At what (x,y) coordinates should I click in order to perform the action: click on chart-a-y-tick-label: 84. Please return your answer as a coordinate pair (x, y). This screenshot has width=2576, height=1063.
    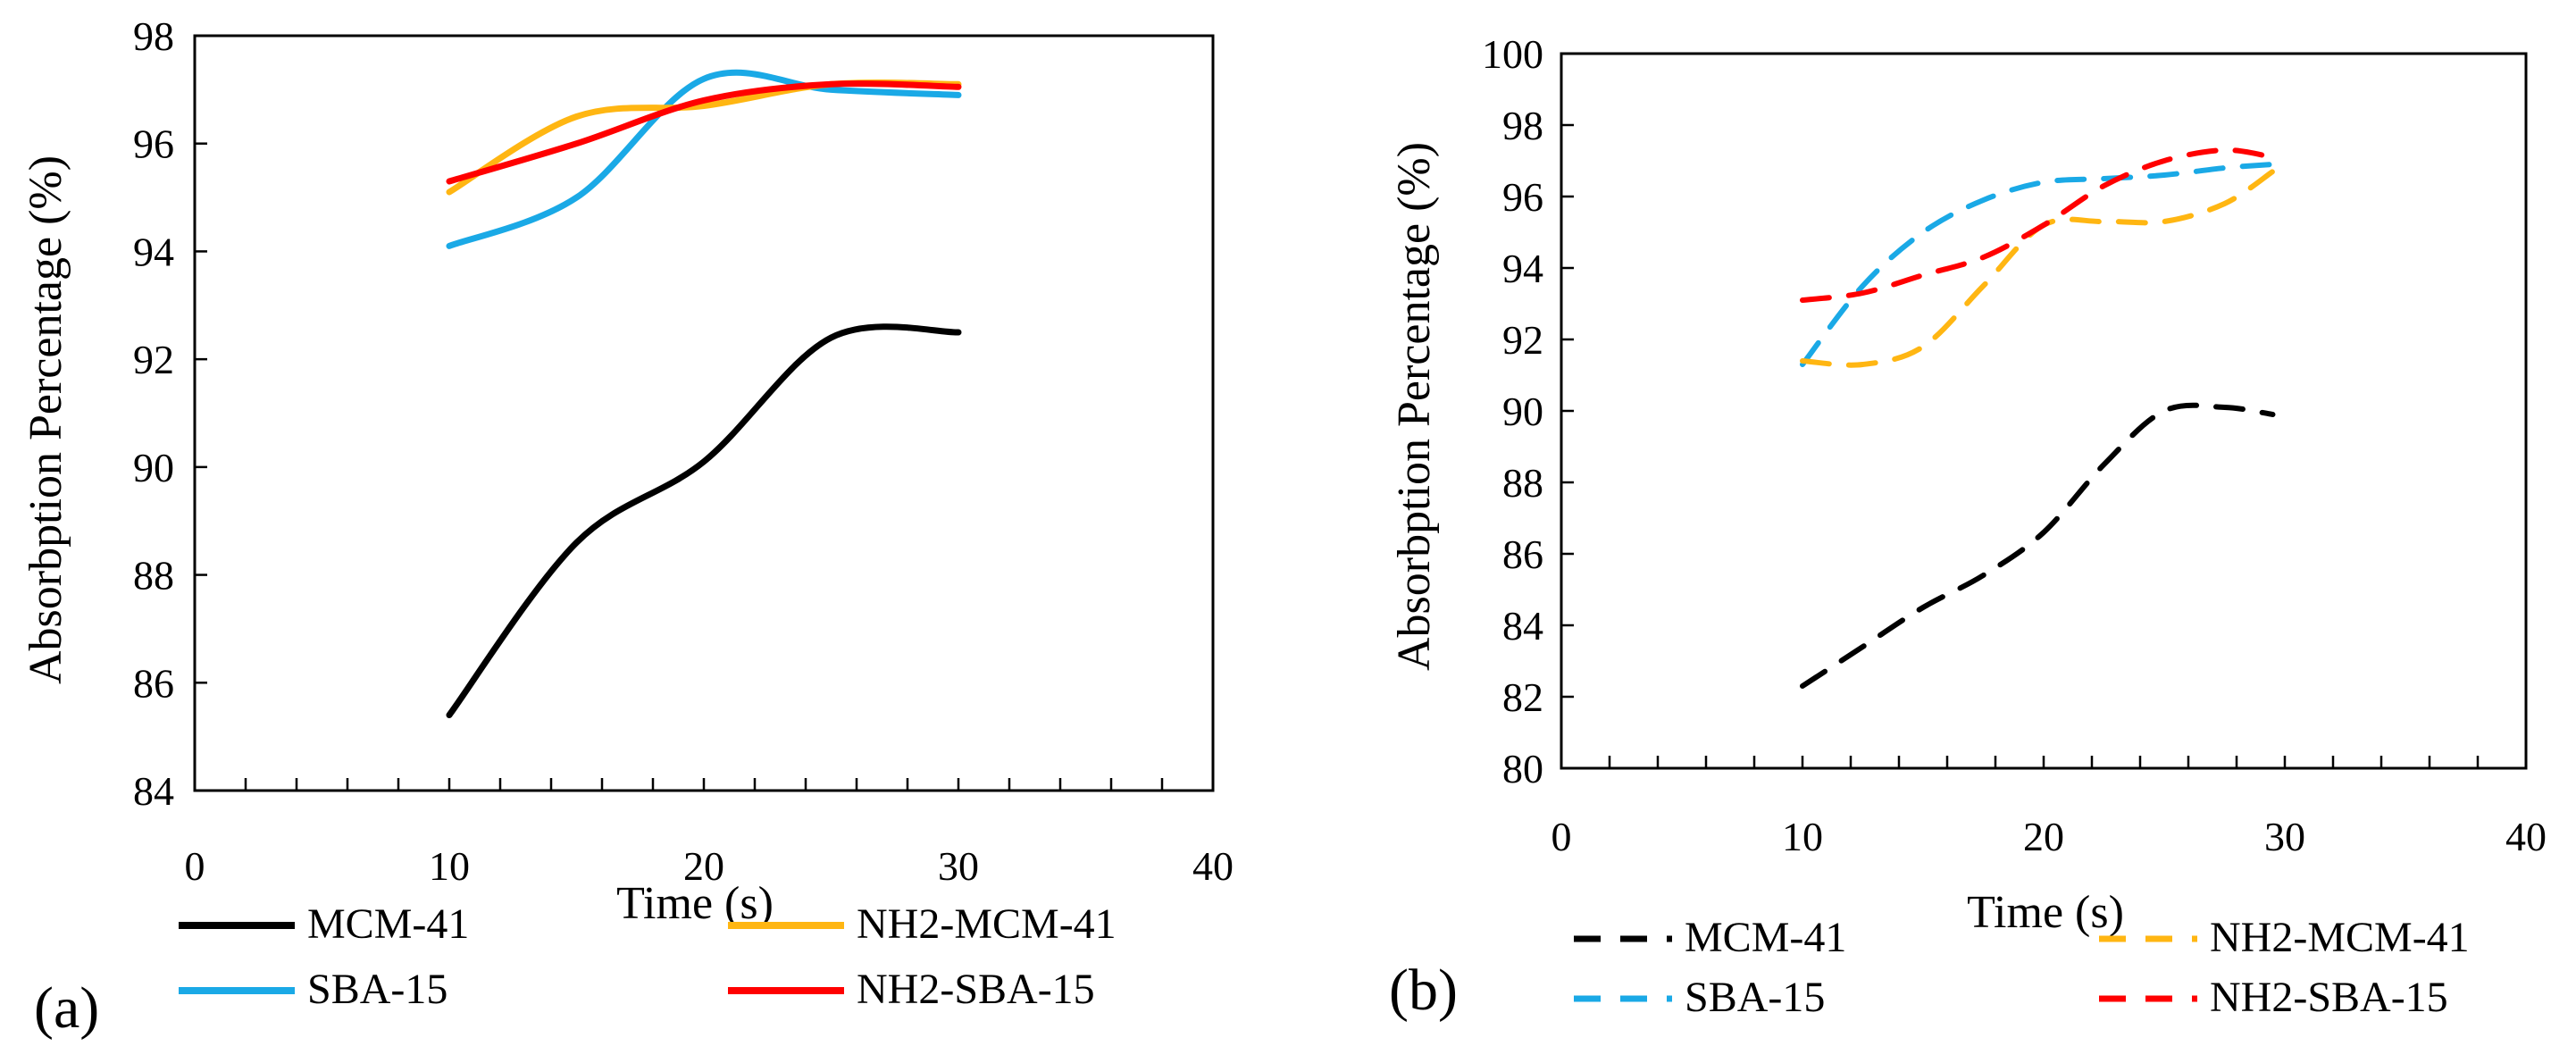
    Looking at the image, I should click on (153, 791).